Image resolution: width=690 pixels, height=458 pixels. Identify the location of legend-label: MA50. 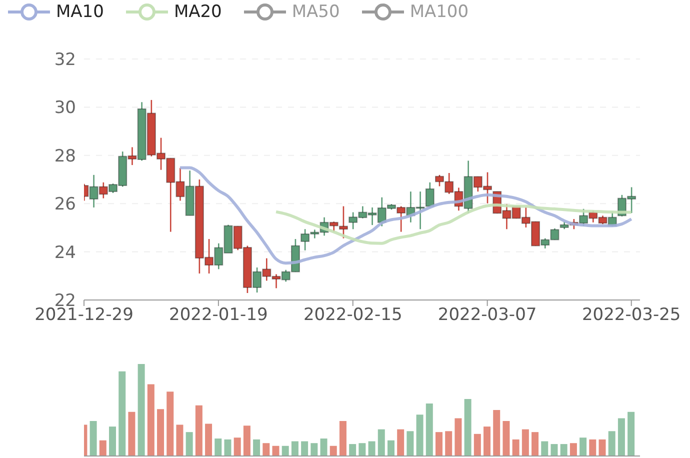
(316, 12).